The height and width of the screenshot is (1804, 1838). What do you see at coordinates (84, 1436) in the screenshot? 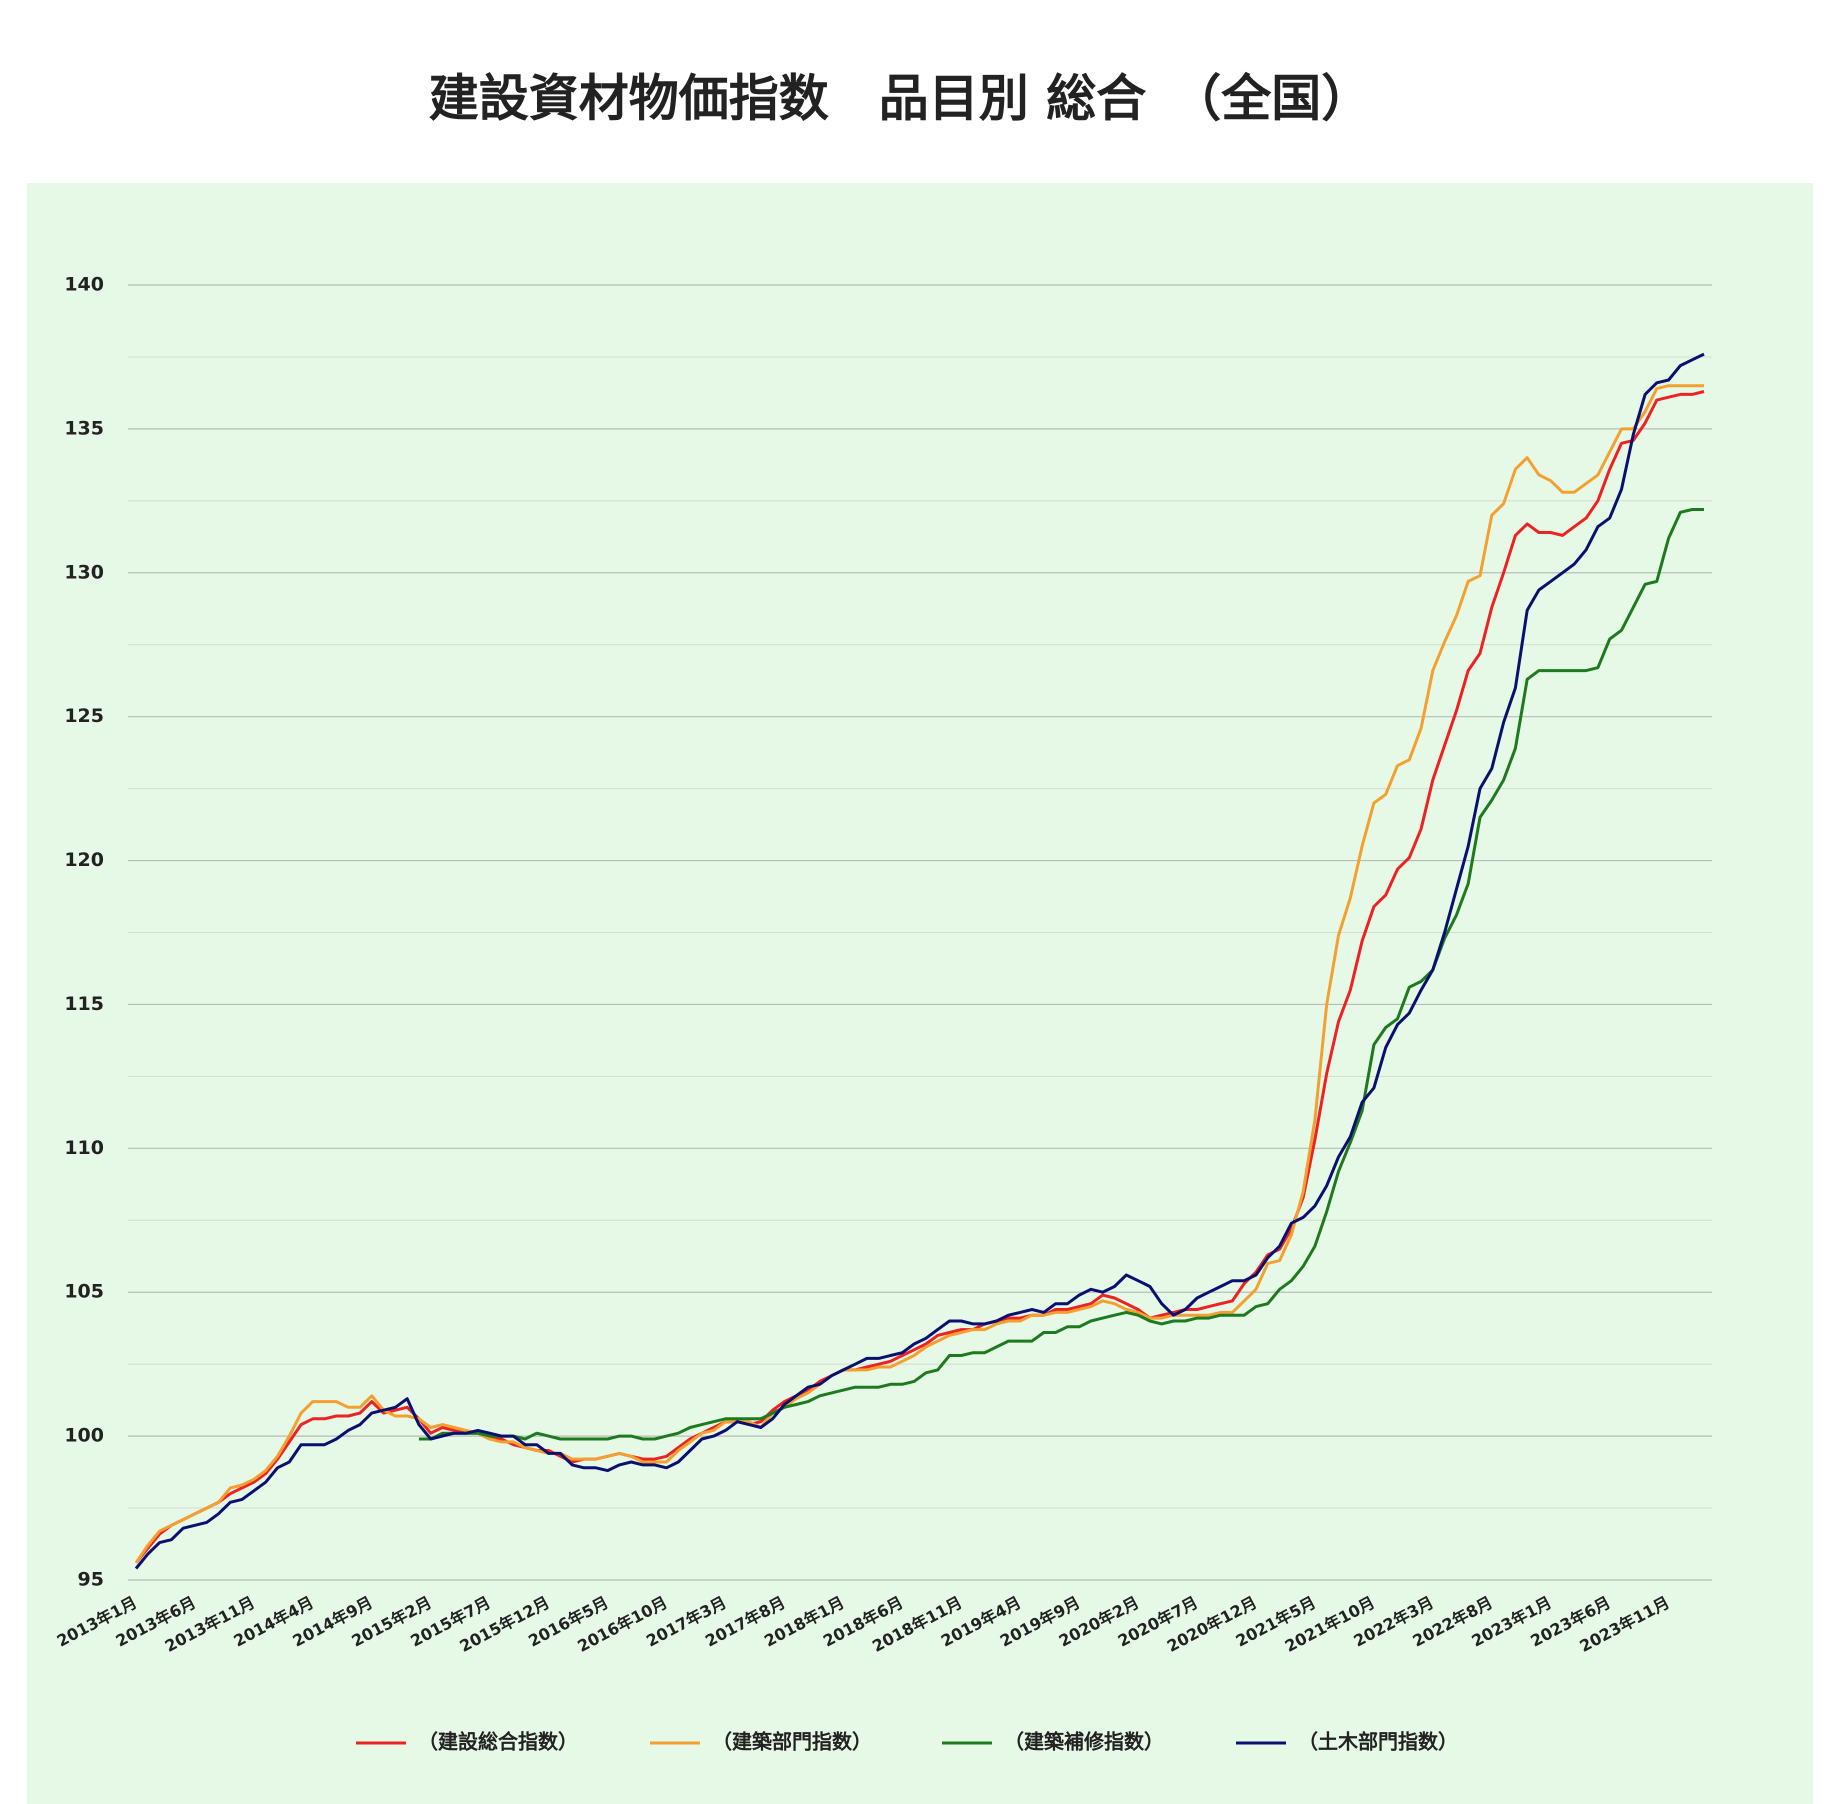
I see `y-tick-label: 100` at bounding box center [84, 1436].